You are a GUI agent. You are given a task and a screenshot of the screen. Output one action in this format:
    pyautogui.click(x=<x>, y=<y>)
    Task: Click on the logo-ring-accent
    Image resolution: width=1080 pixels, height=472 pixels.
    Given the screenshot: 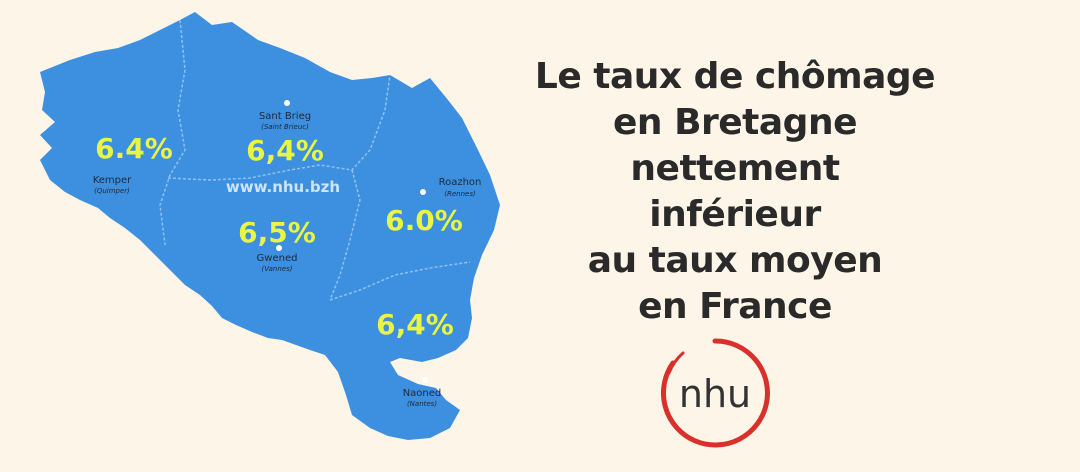 What is the action you would take?
    pyautogui.click(x=676, y=363)
    